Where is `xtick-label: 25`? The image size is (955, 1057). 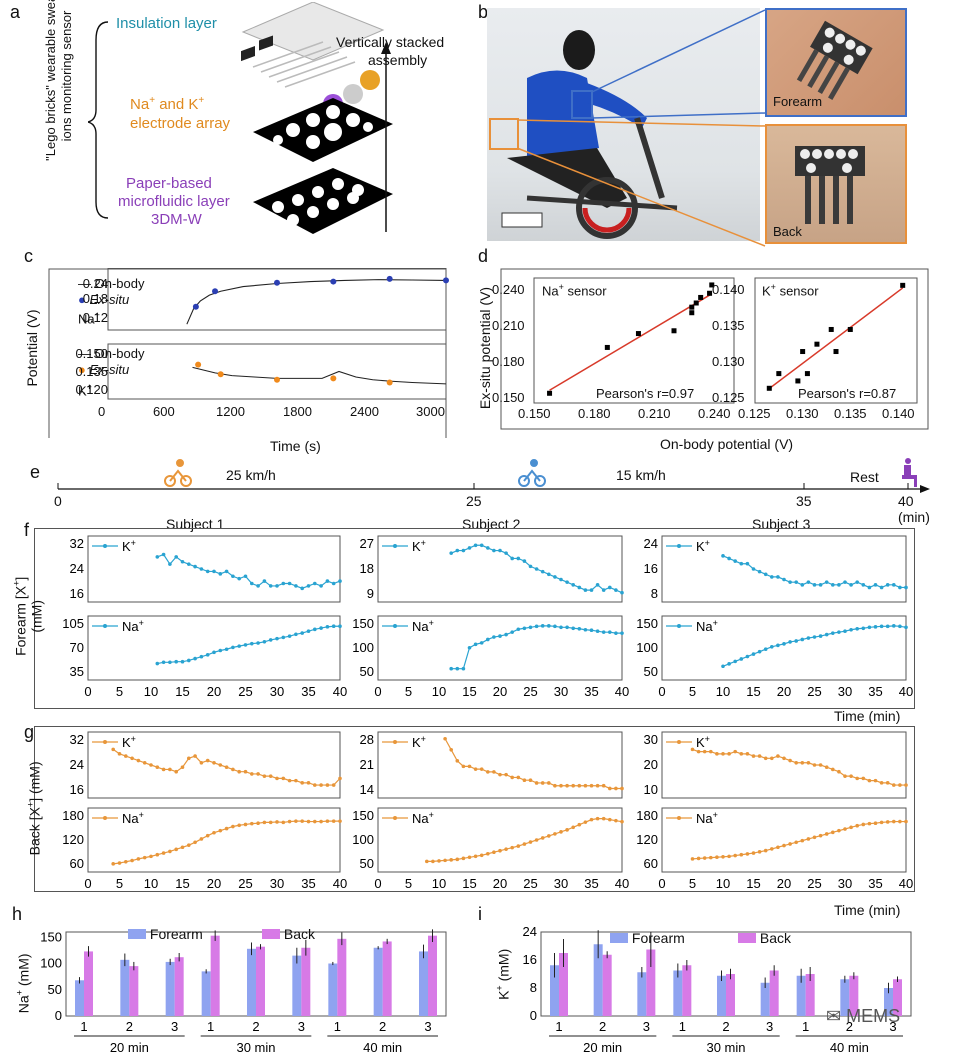
xtick-label: 25 is located at coordinates (530, 691).